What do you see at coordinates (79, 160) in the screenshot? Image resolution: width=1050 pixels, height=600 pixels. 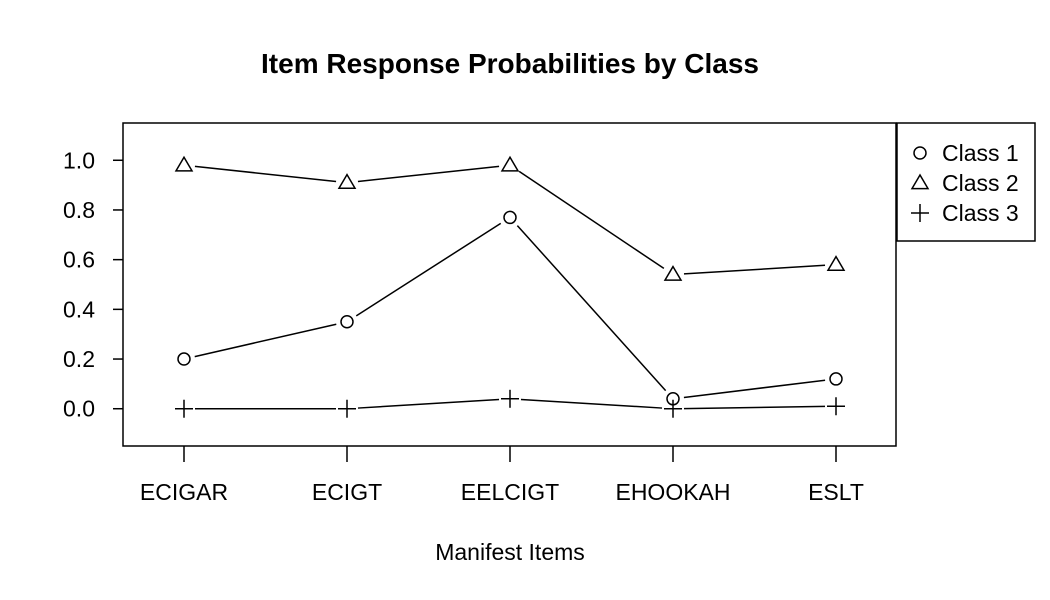 I see `y-tick-label: 1.0` at bounding box center [79, 160].